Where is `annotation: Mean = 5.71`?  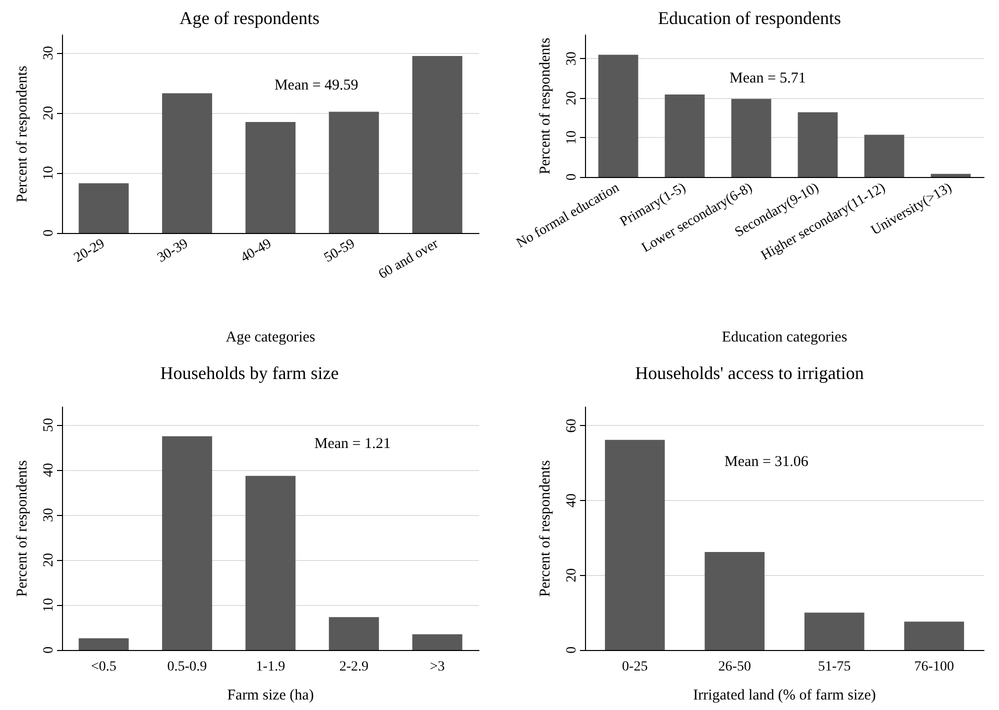
annotation: Mean = 5.71 is located at coordinates (768, 78).